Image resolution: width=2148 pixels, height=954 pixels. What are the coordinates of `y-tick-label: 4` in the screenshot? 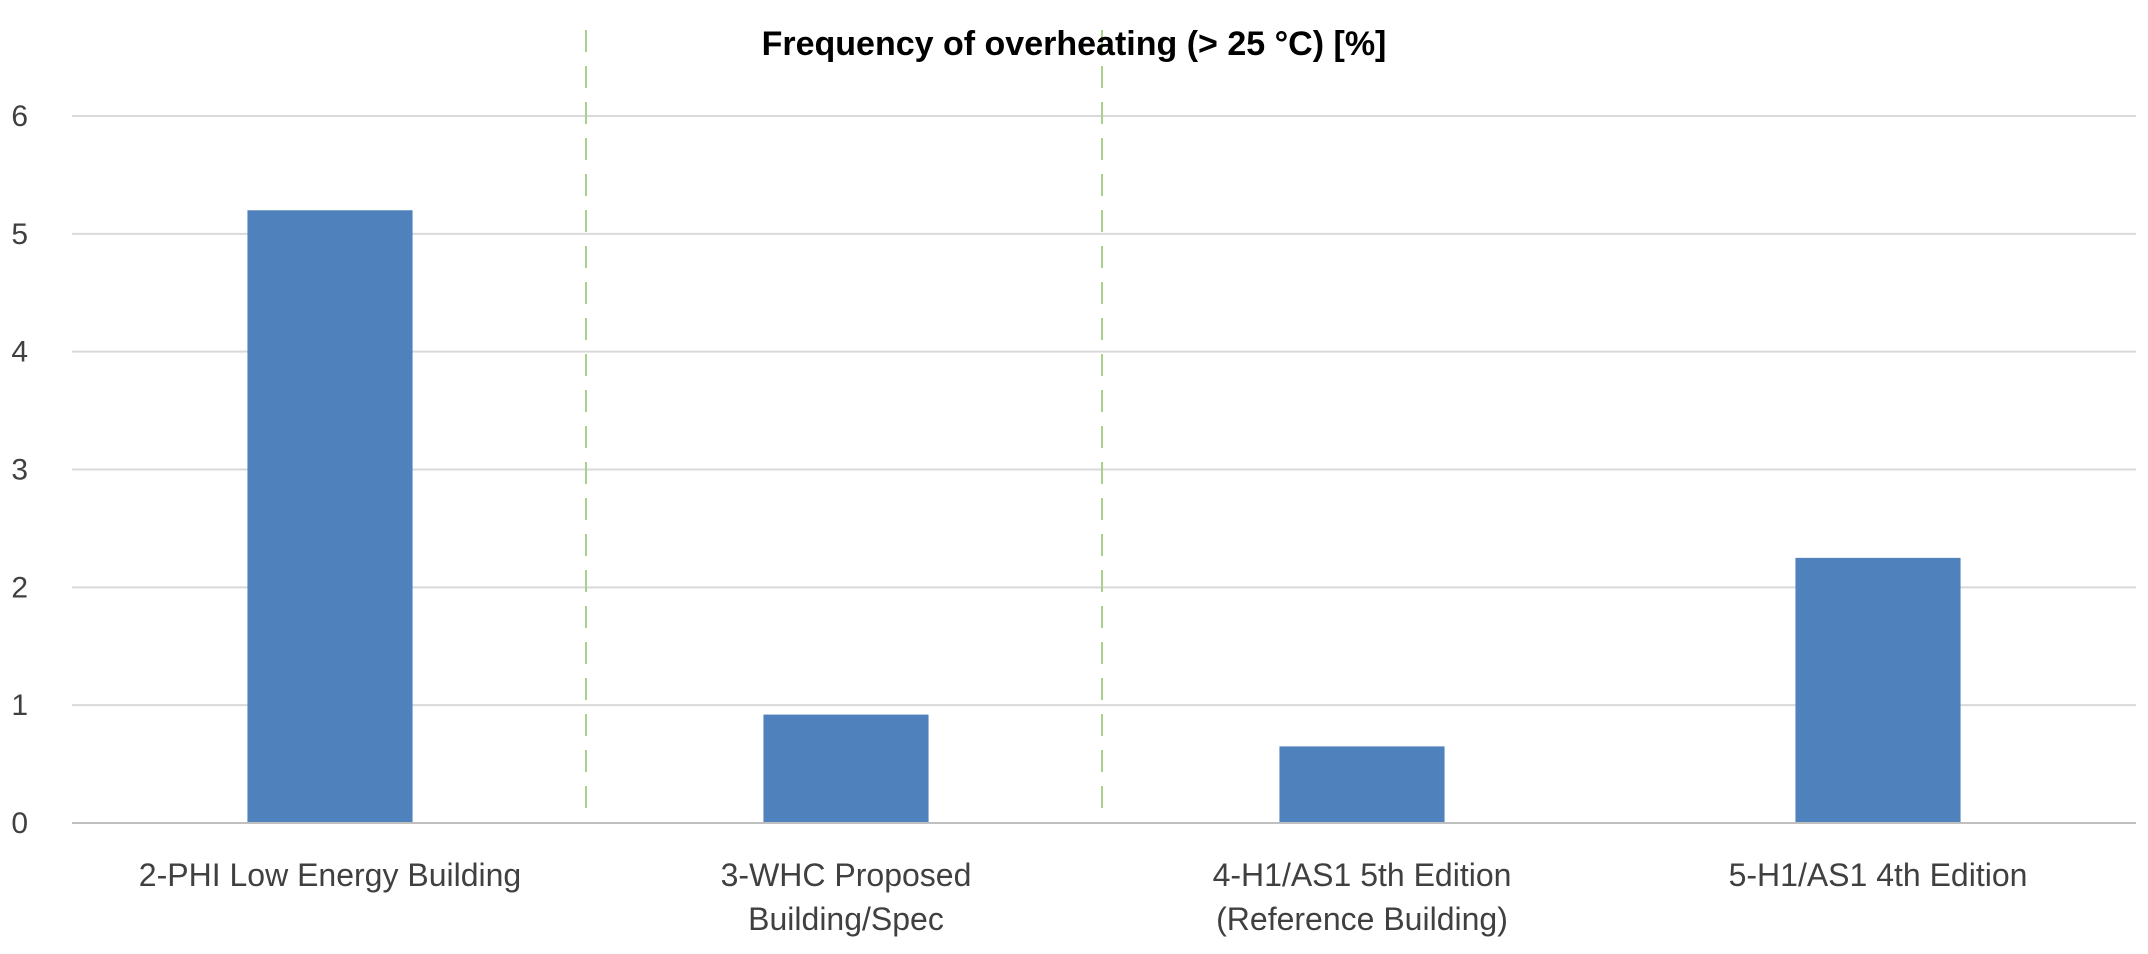 It's located at (19, 352).